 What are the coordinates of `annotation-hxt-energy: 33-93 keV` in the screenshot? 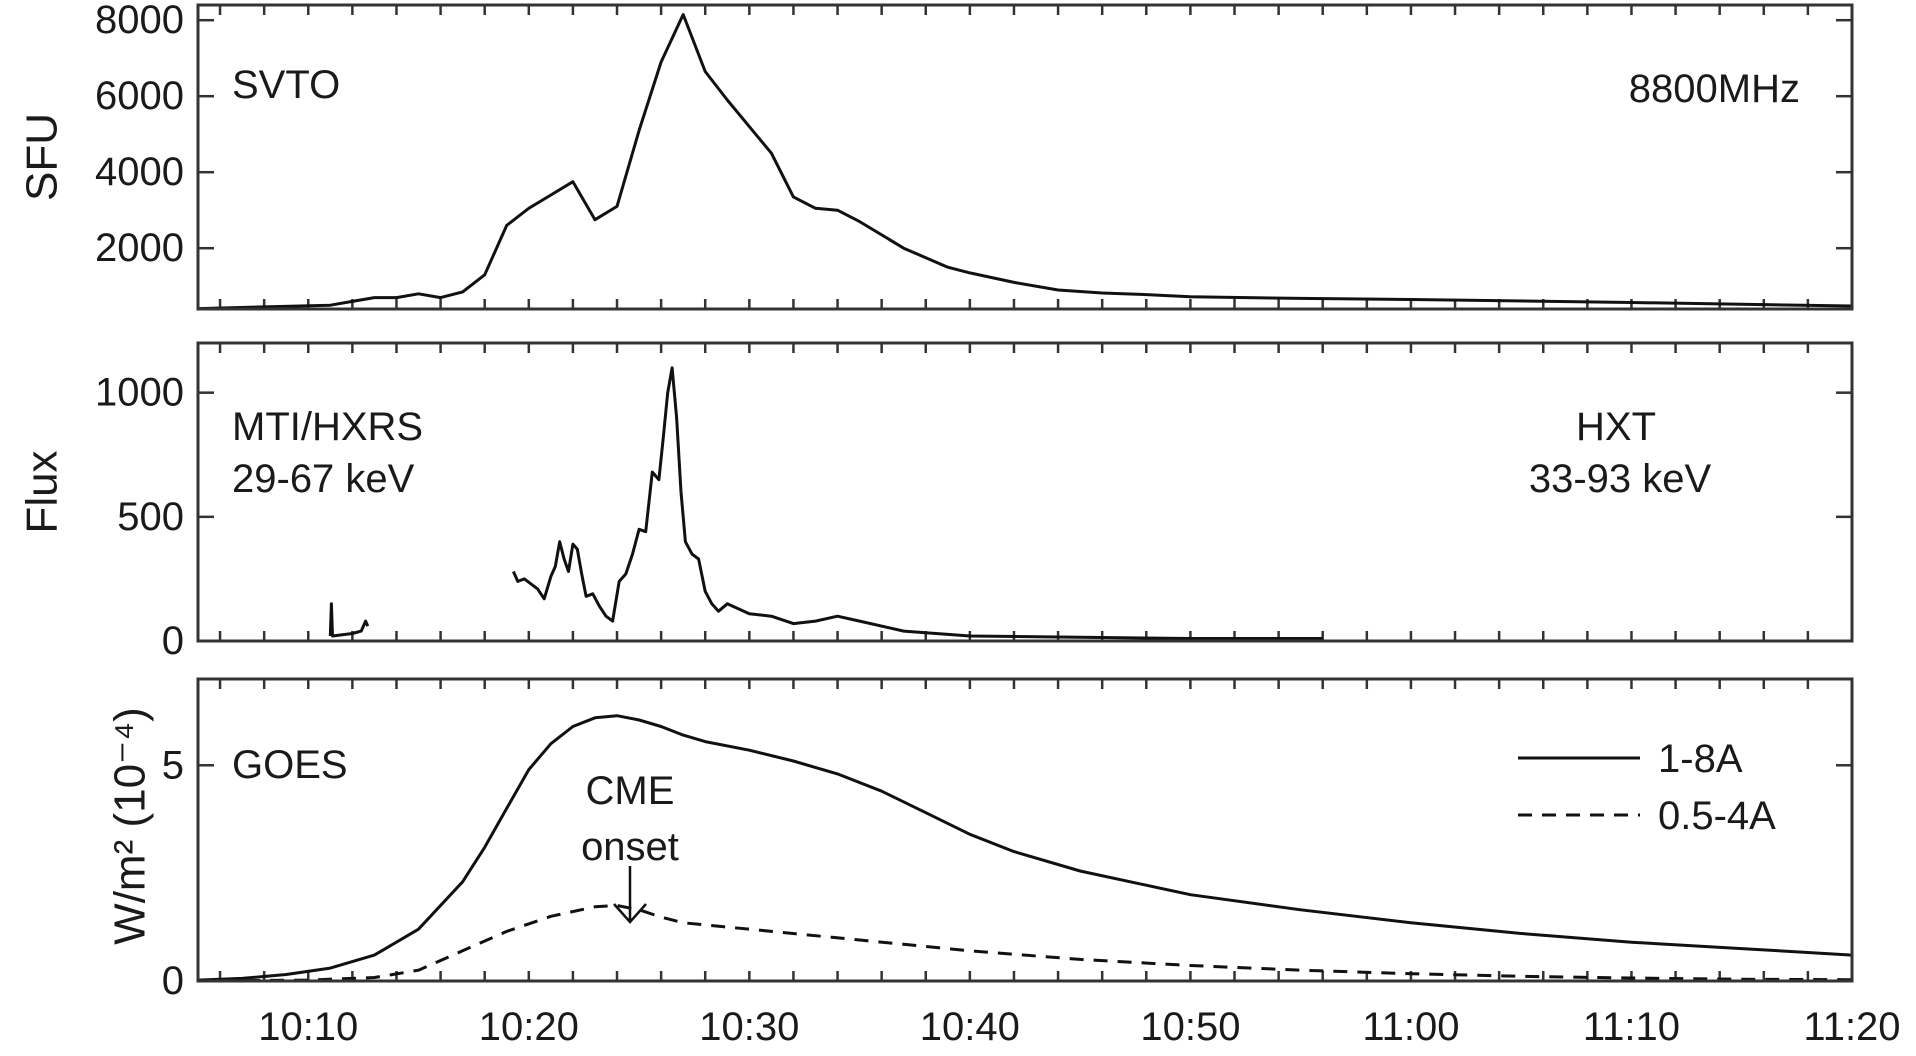 It's located at (1620, 479).